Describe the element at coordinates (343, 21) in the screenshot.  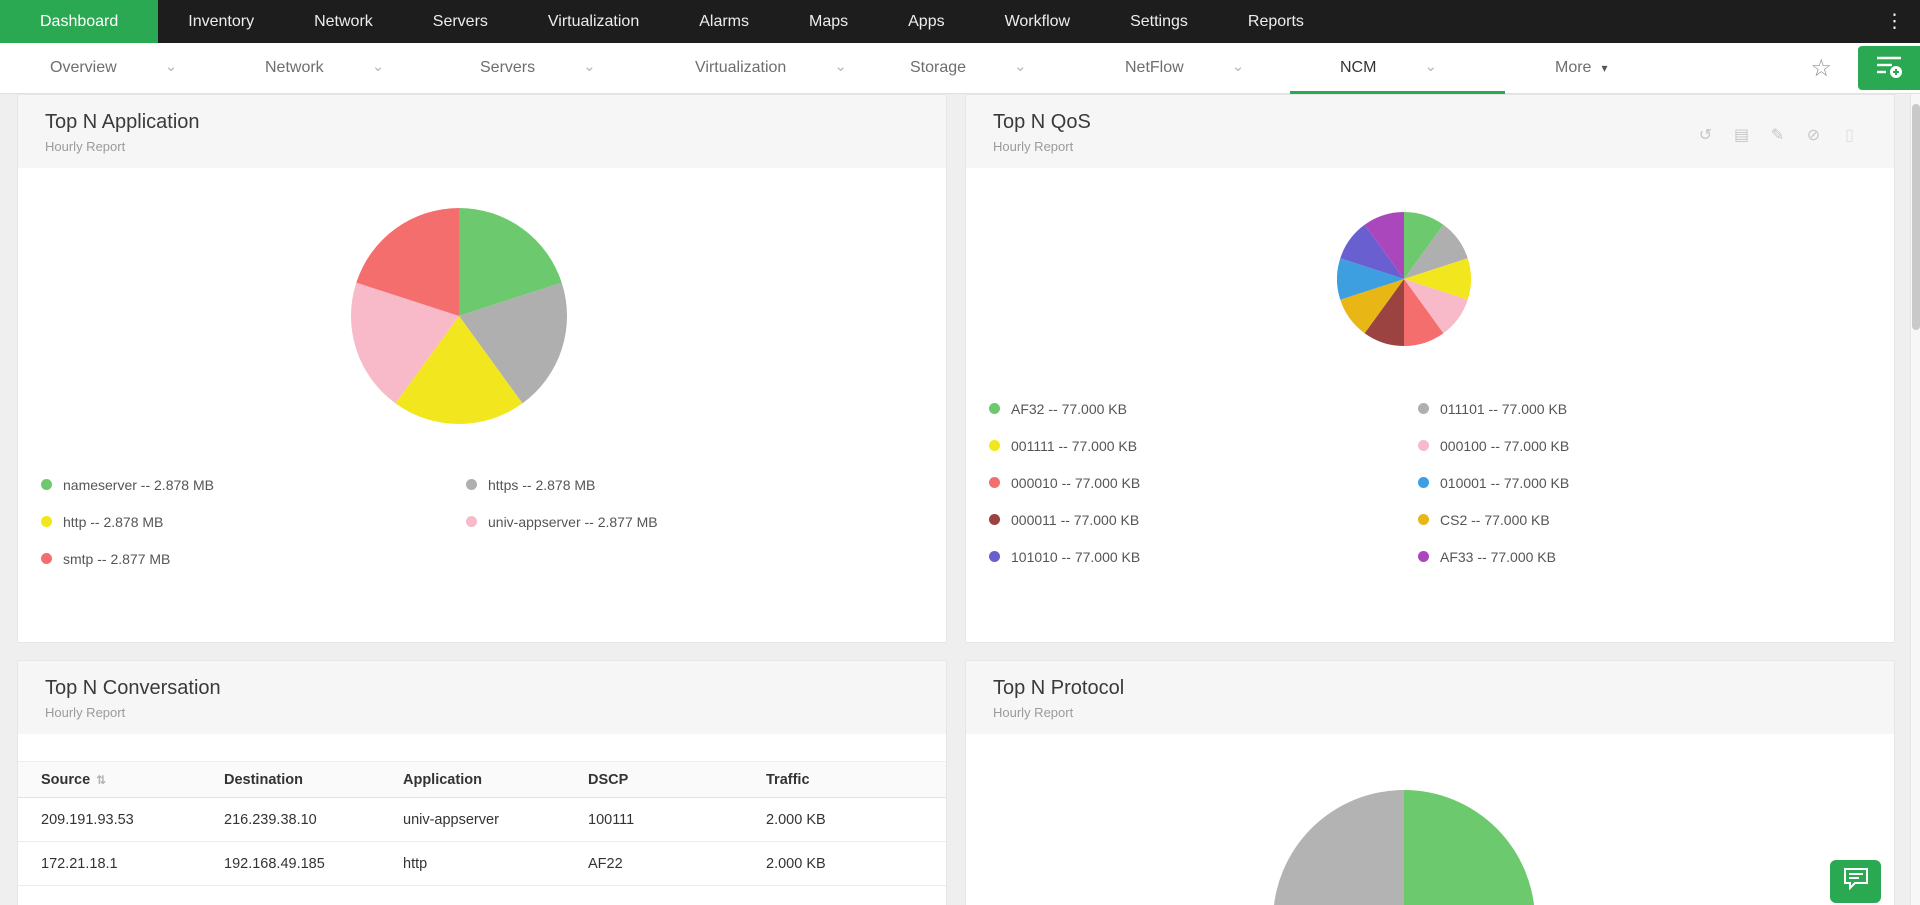
I see `nav-item-network: Network` at that location.